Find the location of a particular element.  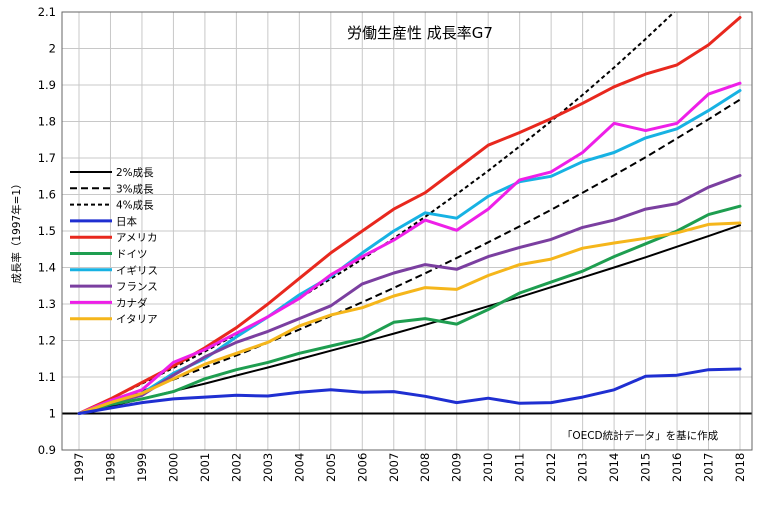

y-tick-label: 1.2 is located at coordinates (47, 341).